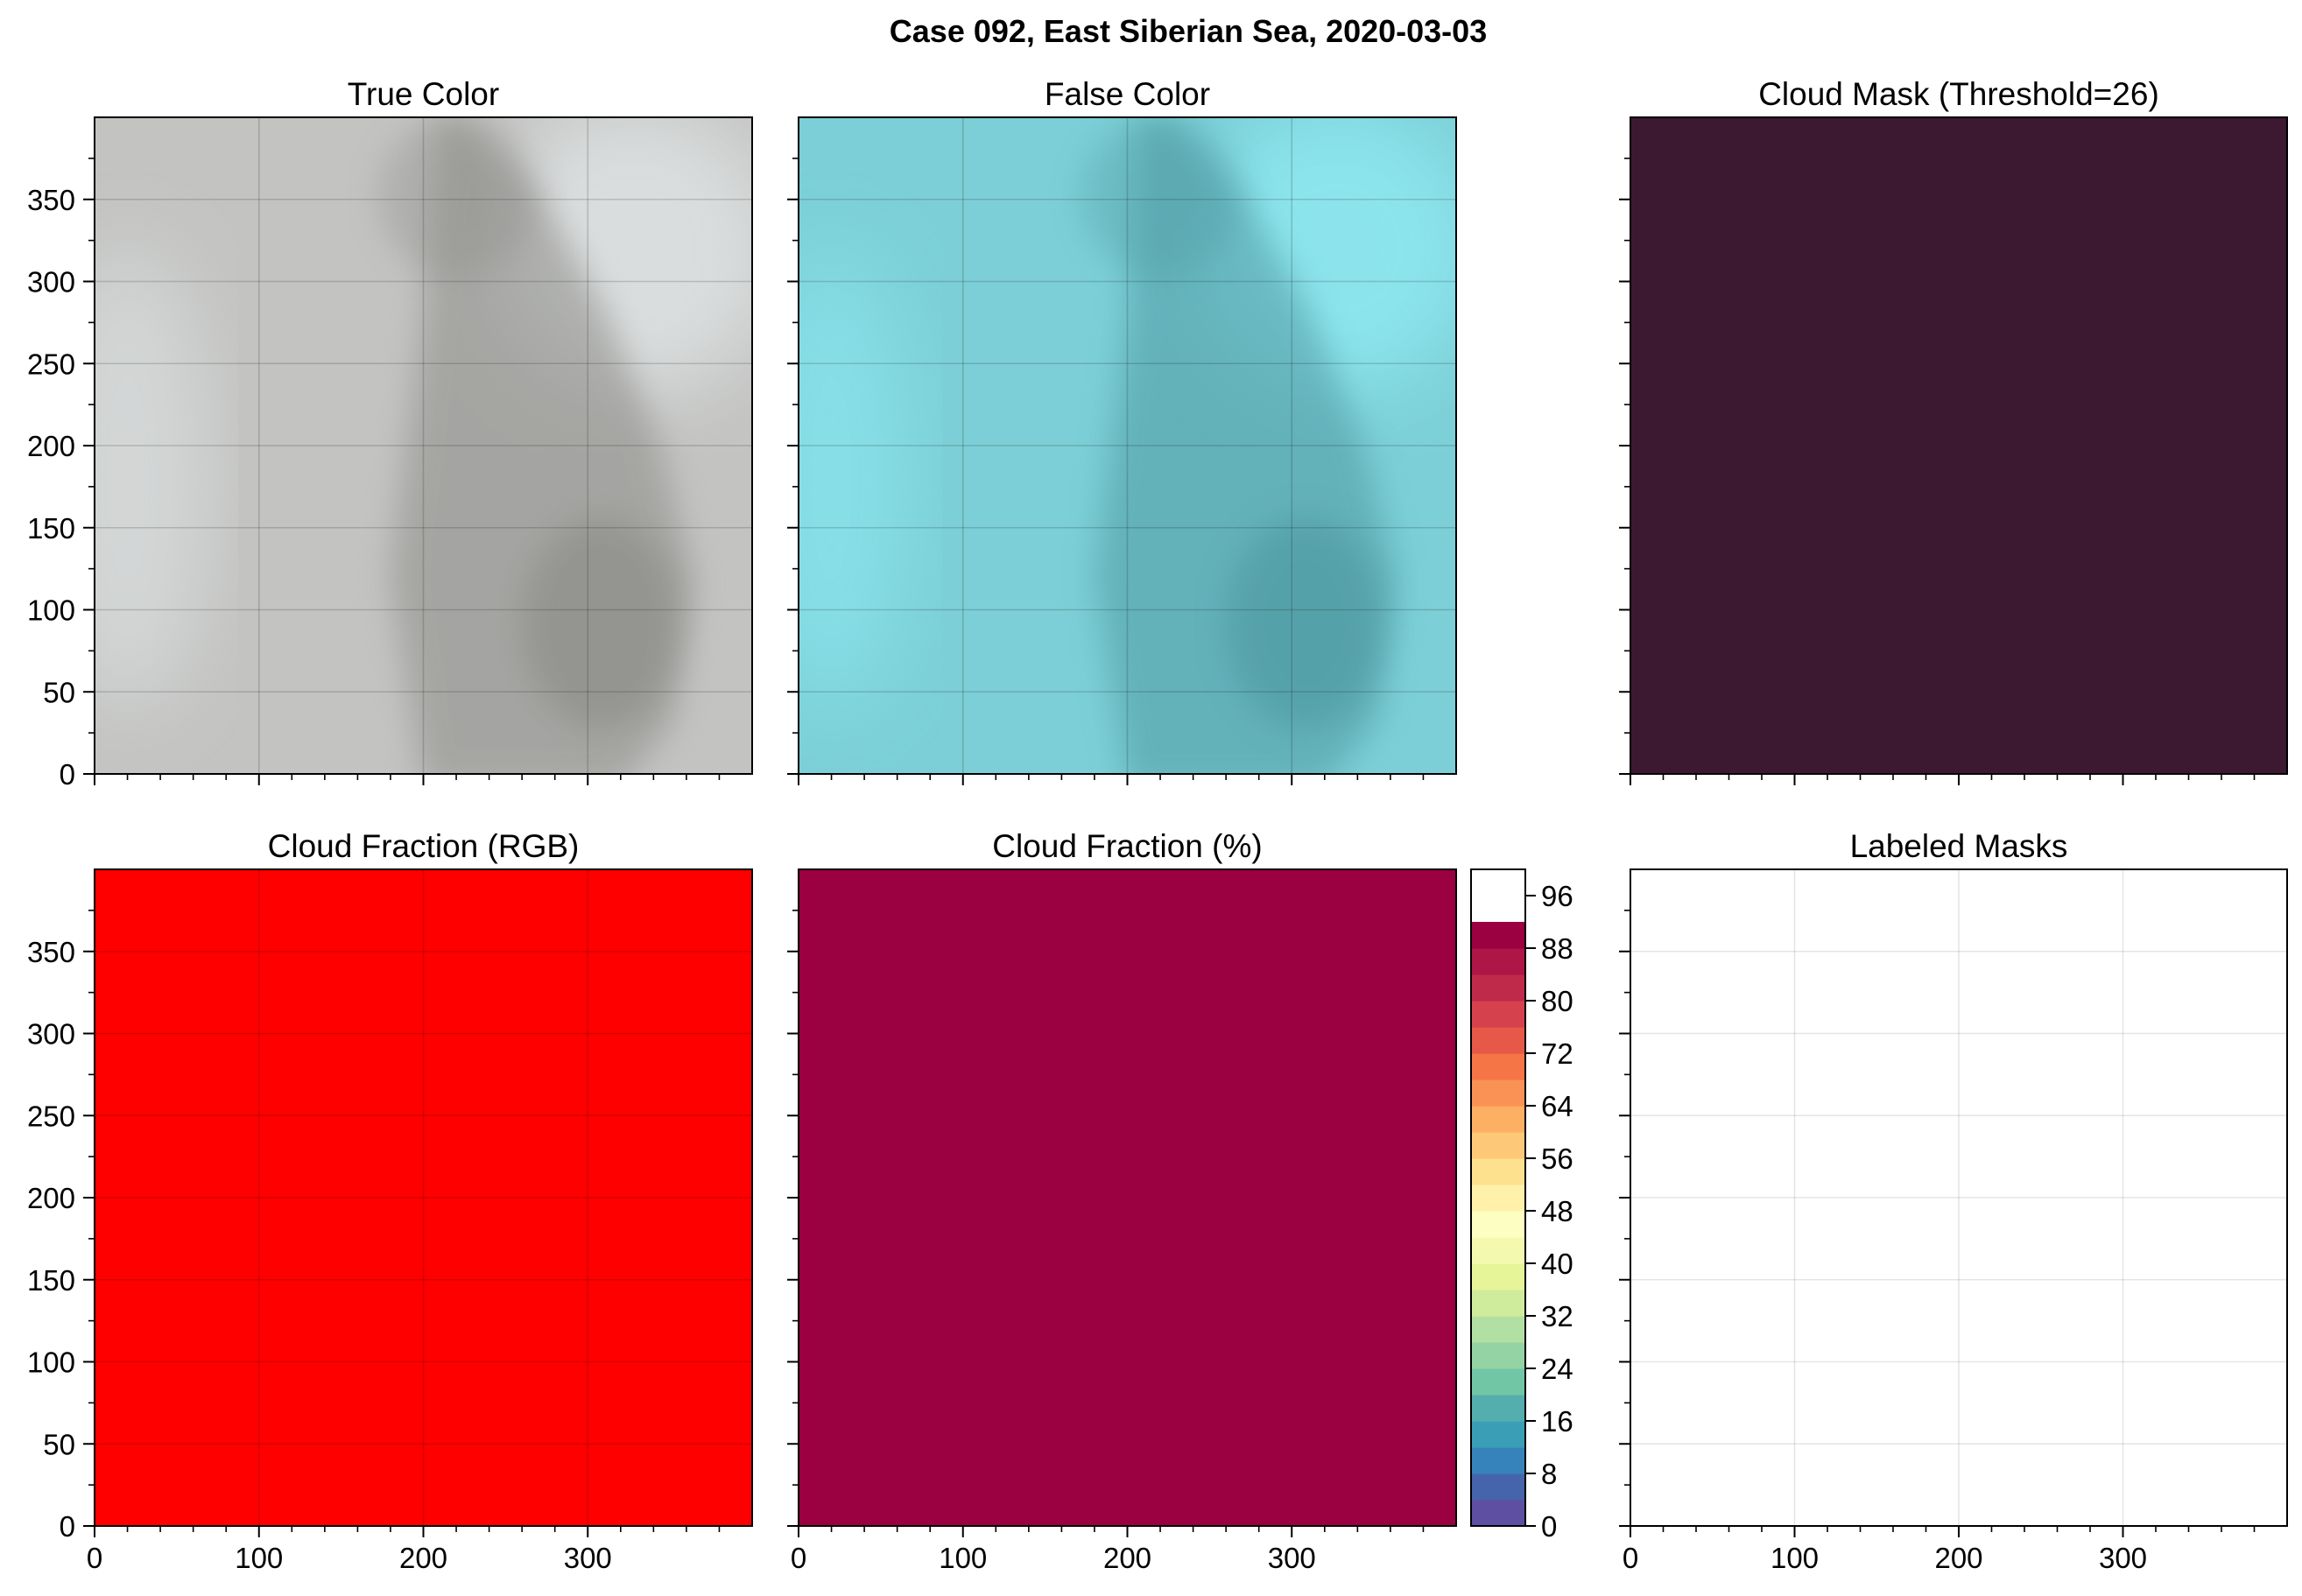  I want to click on colorbar-tick-label: 16, so click(1557, 1421).